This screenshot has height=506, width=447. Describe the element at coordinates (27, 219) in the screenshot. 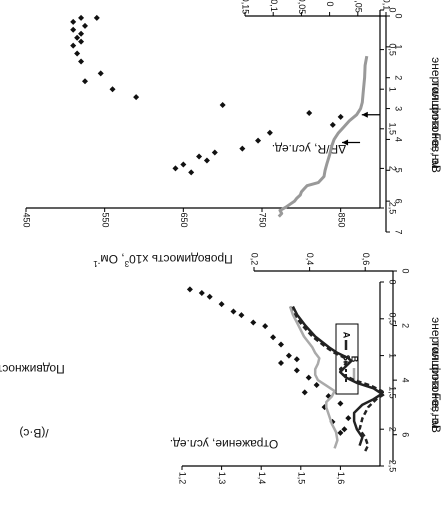

I see `mobility-ytick-label: 450` at that location.